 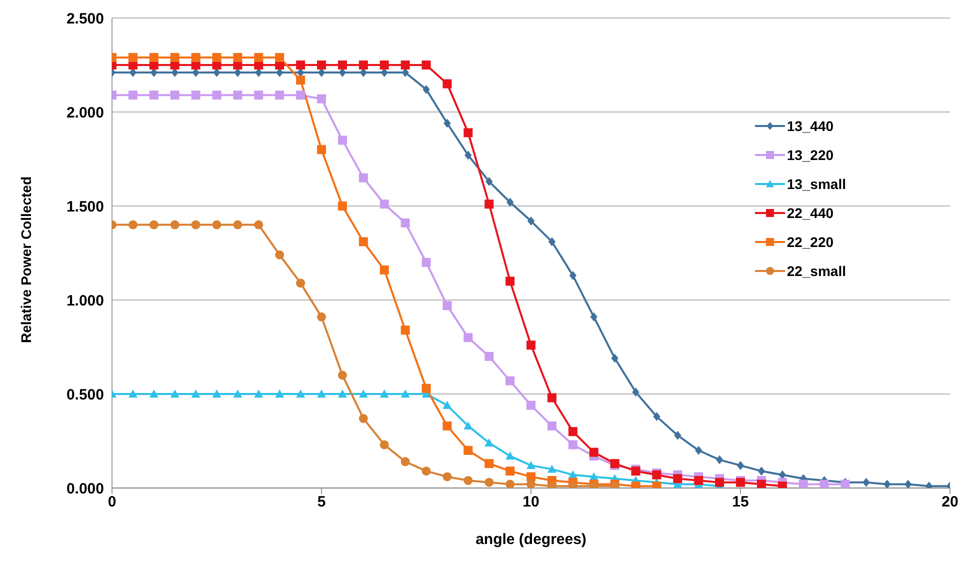 I want to click on x-tick-label: 10, so click(x=531, y=502).